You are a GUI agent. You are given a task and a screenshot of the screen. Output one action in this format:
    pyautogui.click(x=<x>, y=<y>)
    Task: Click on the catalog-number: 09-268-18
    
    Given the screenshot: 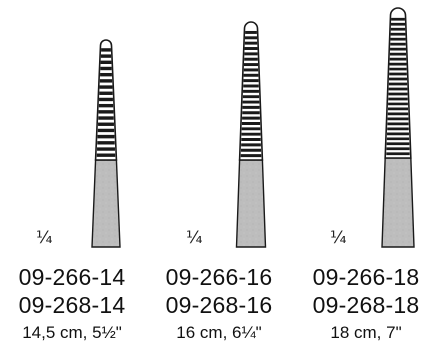 What is the action you would take?
    pyautogui.click(x=366, y=305)
    